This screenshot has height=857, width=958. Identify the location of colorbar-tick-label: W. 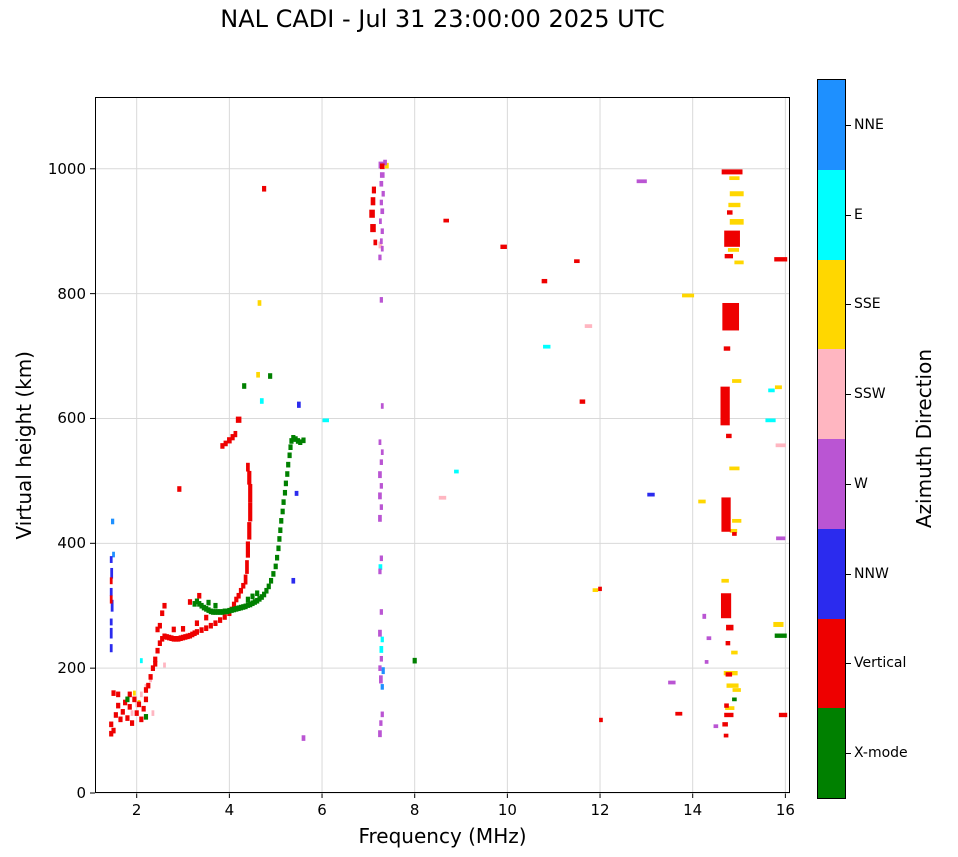
(861, 483).